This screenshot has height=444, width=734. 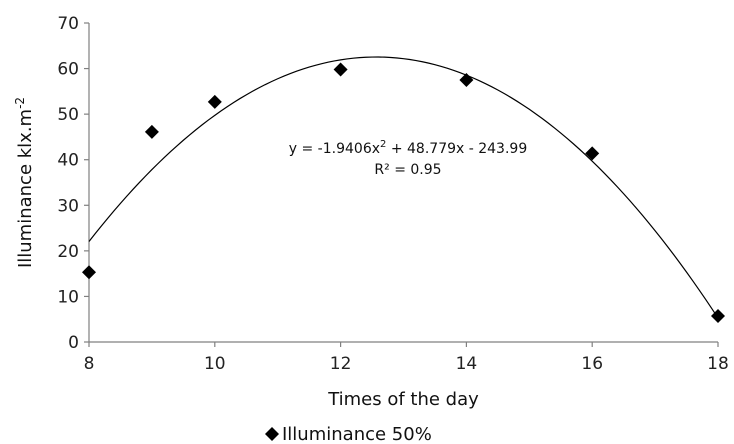 I want to click on x-tick-label: 8, so click(x=89, y=364).